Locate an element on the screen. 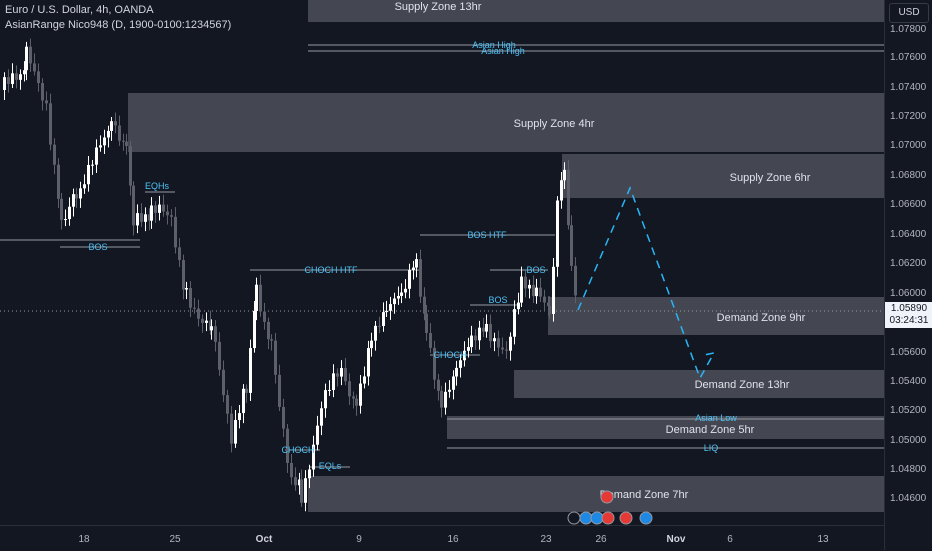 This screenshot has height=551, width=932. price-tick: 1.05000 is located at coordinates (908, 440).